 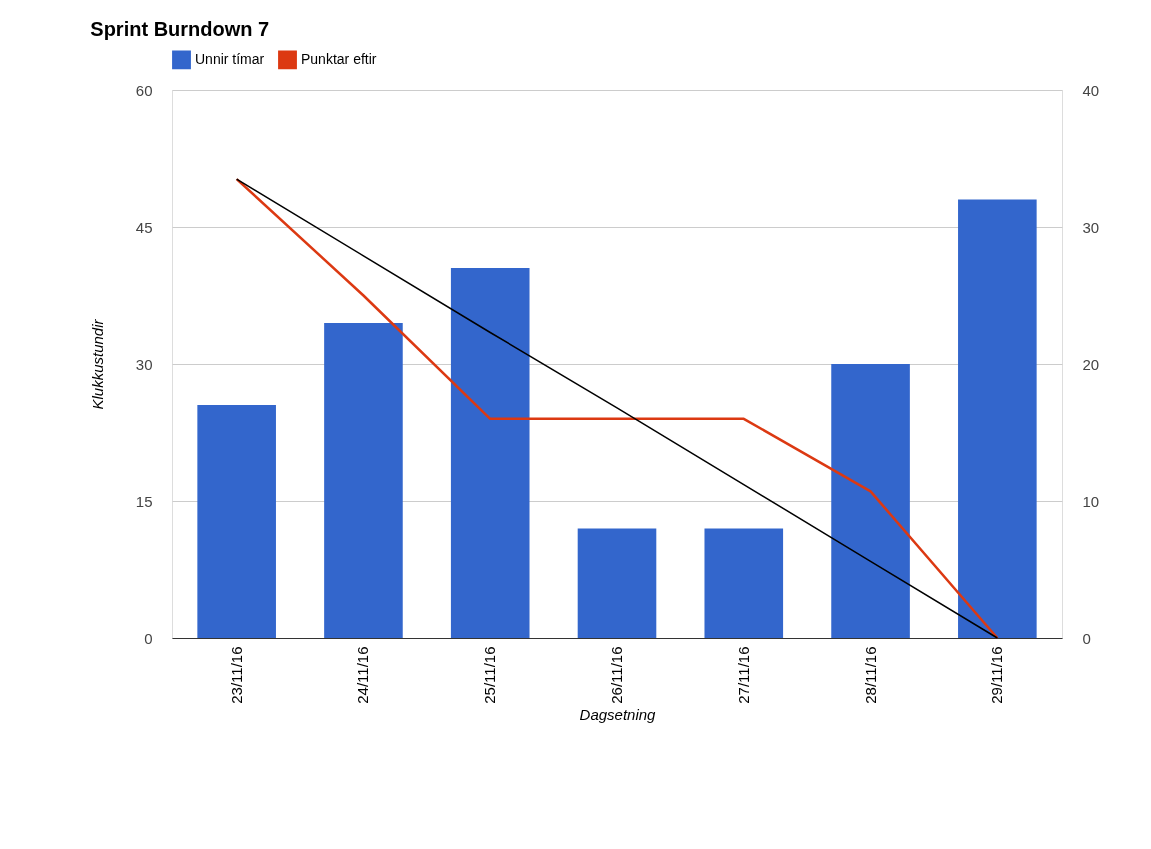 What do you see at coordinates (144, 90) in the screenshot?
I see `y-tick-label: 60` at bounding box center [144, 90].